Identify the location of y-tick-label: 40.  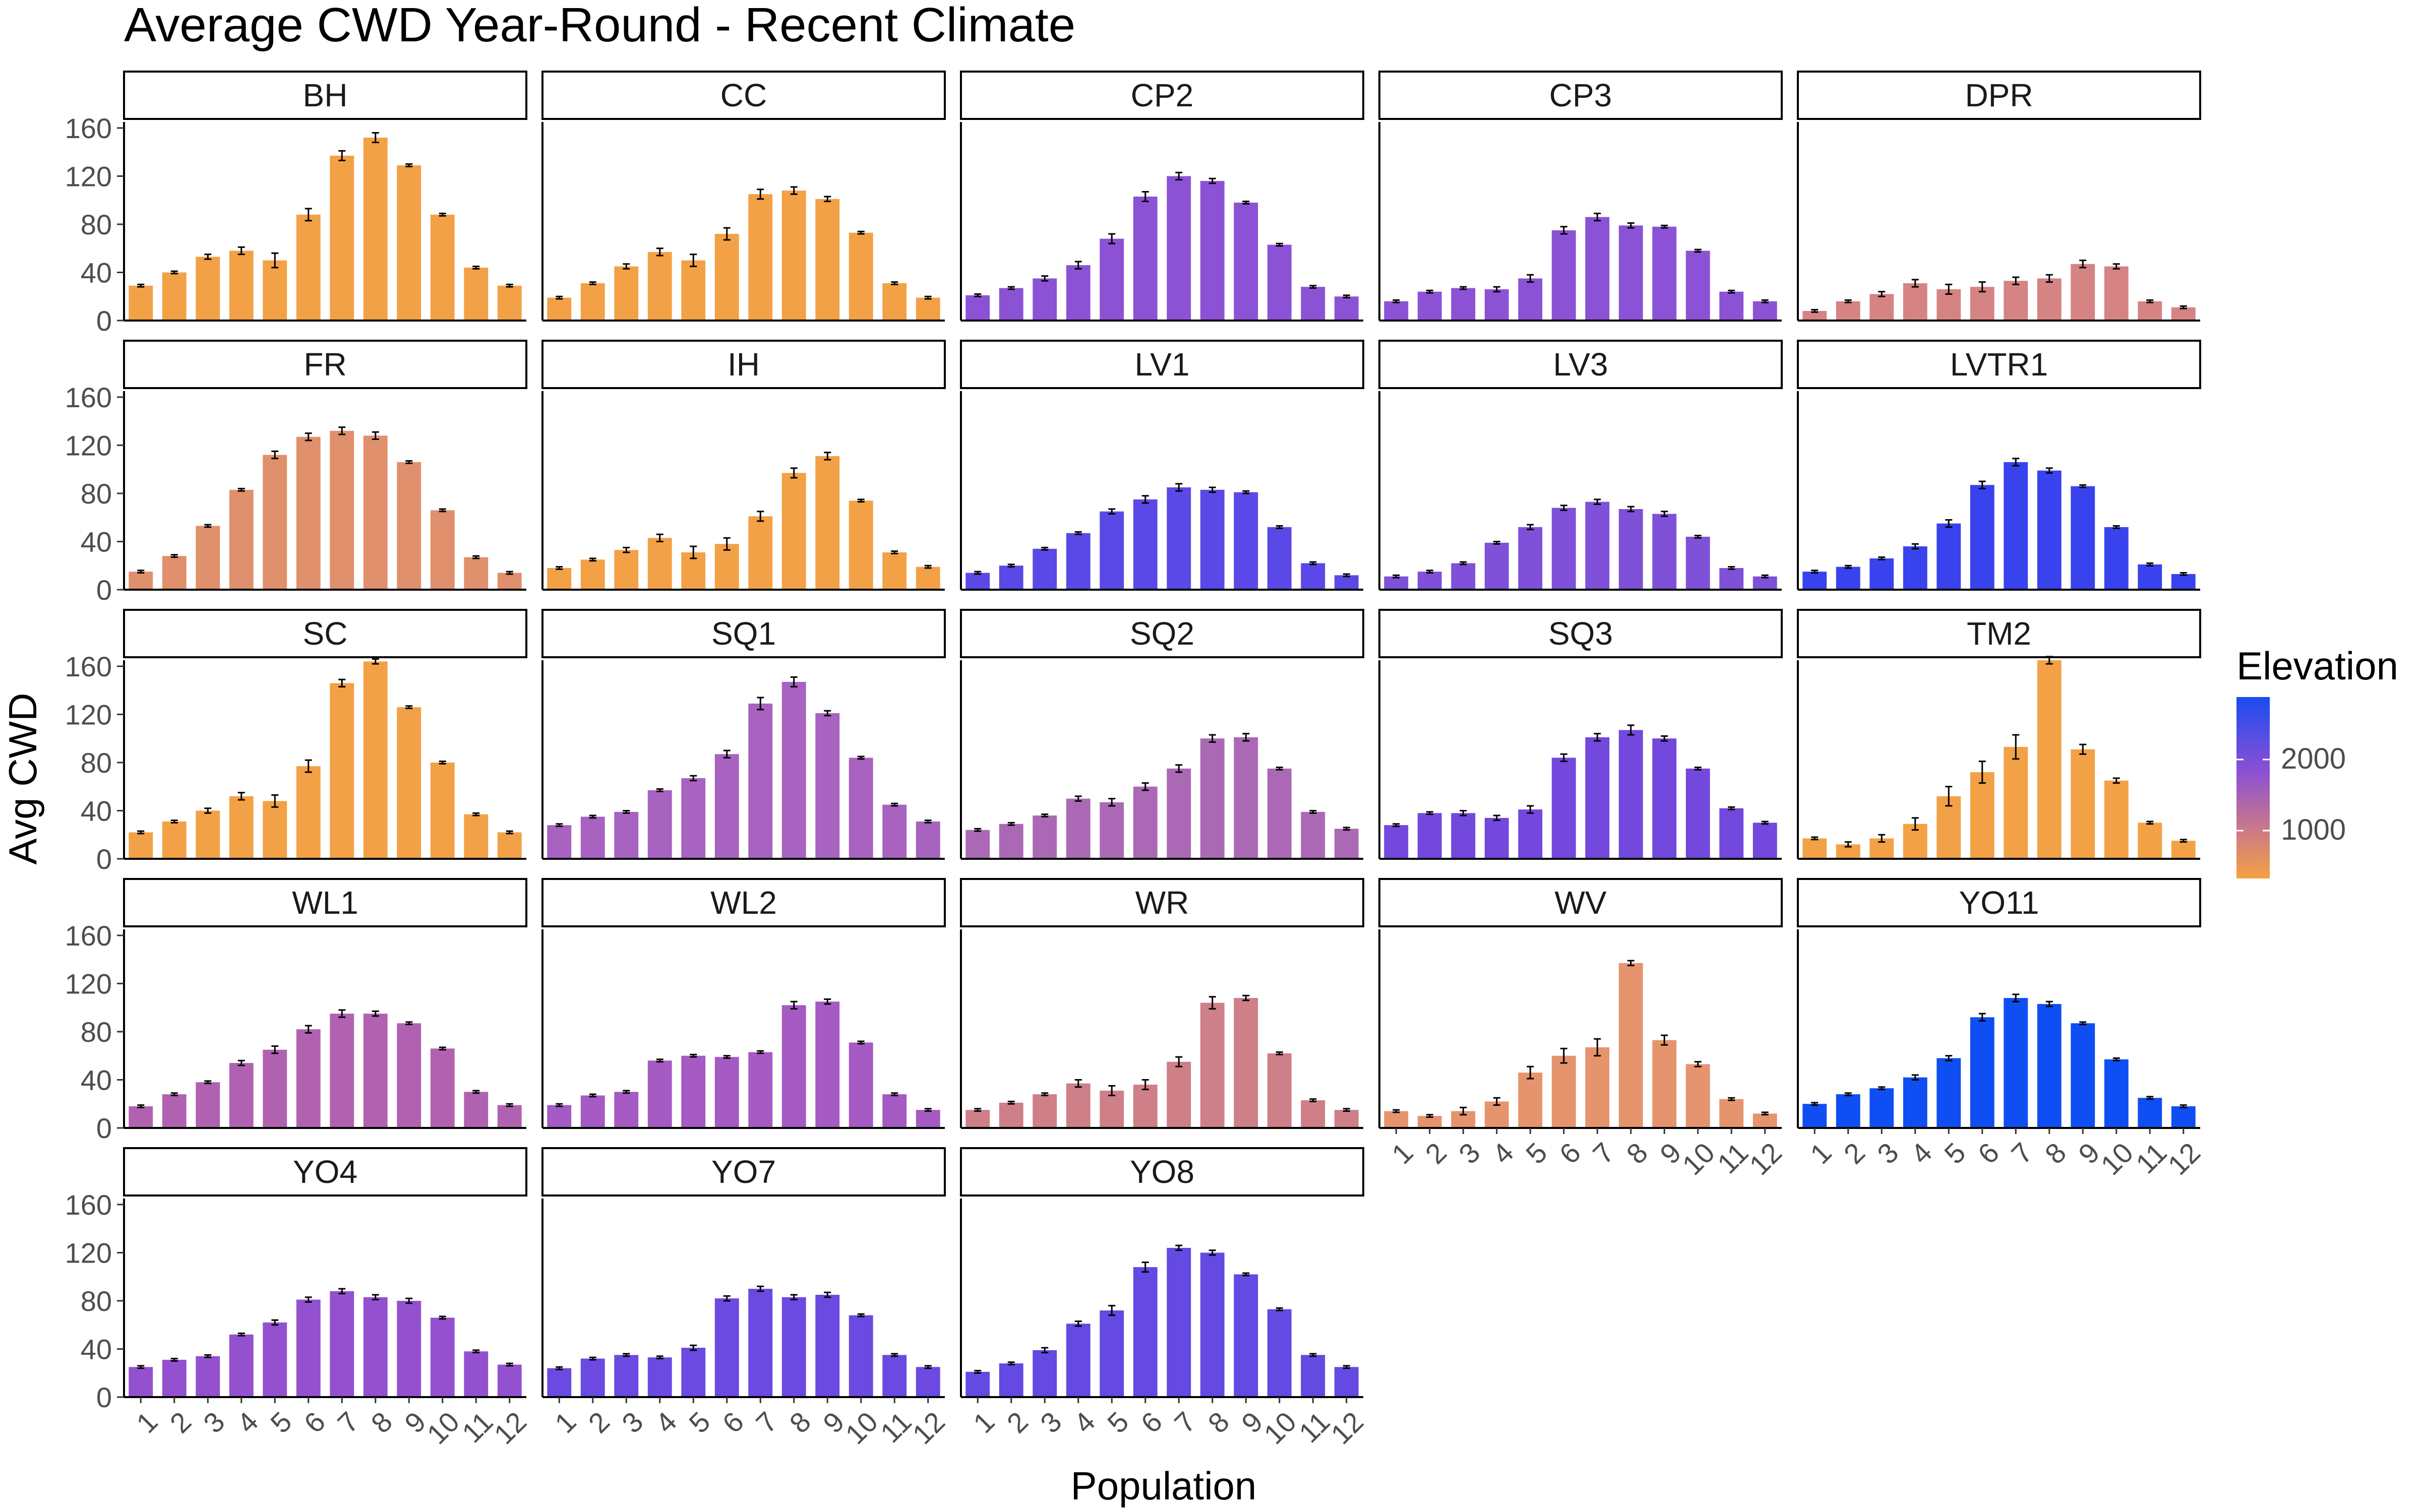
(96, 541).